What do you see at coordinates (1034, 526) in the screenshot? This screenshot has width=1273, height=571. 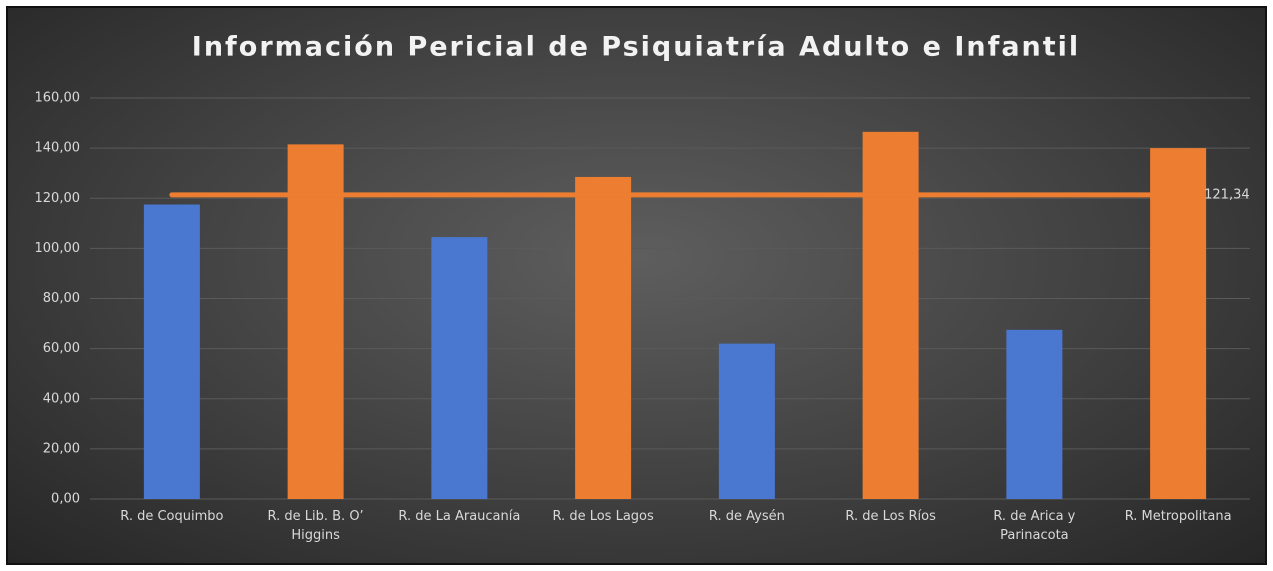 I see `x-tick-label: R. de Arica y Parinacota` at bounding box center [1034, 526].